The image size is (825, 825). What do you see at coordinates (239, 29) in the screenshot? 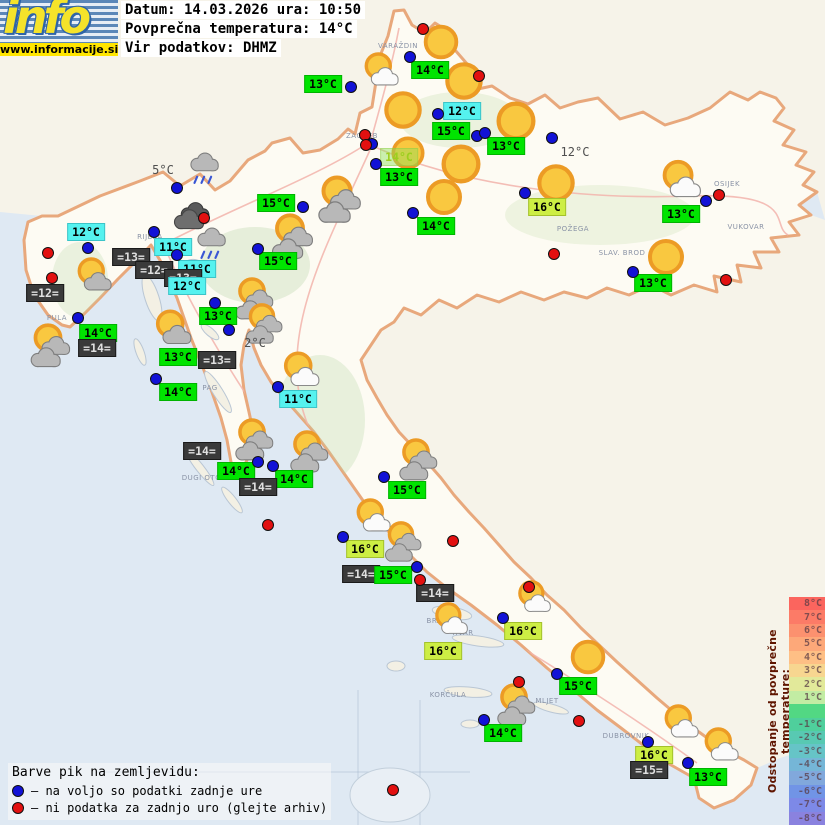
I see `header-average-temp: Povprečna temperatura: 14°C` at bounding box center [239, 29].